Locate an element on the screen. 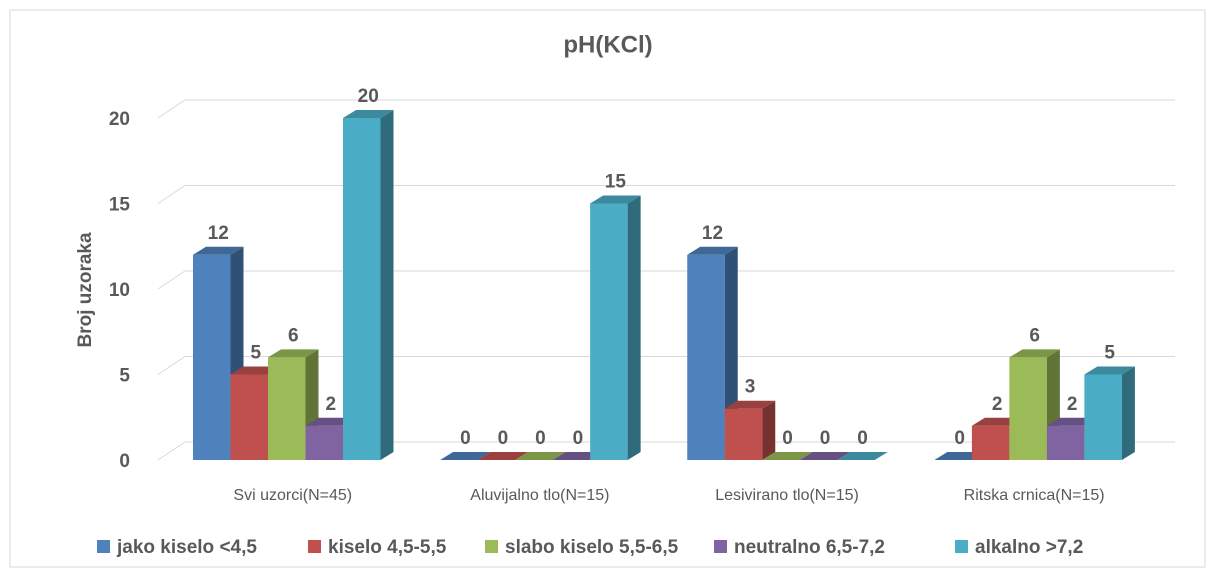  x-tick-label: Ritska crnica(N=15) is located at coordinates (1034, 495).